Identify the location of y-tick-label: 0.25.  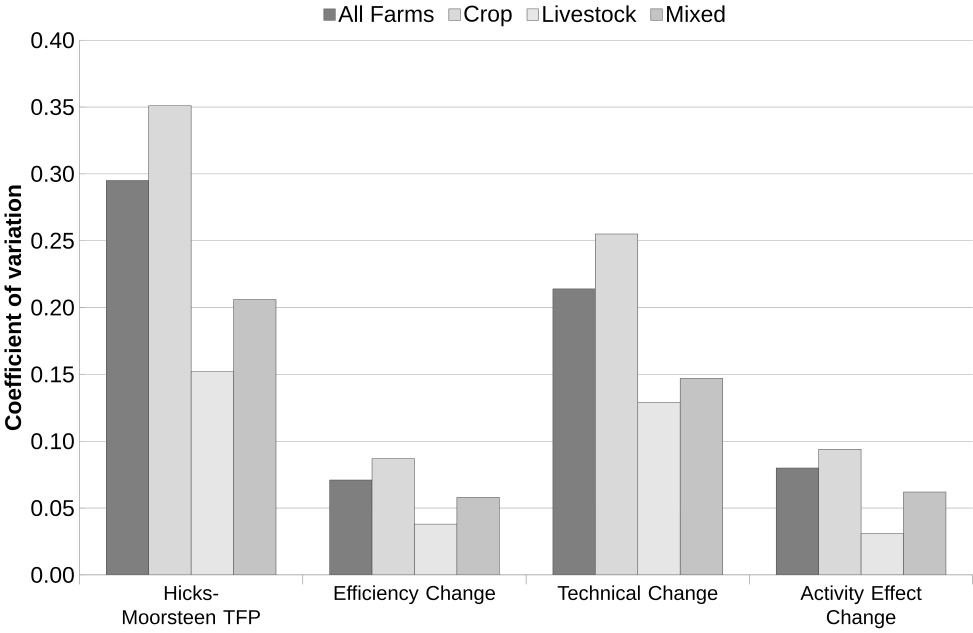
(52, 240).